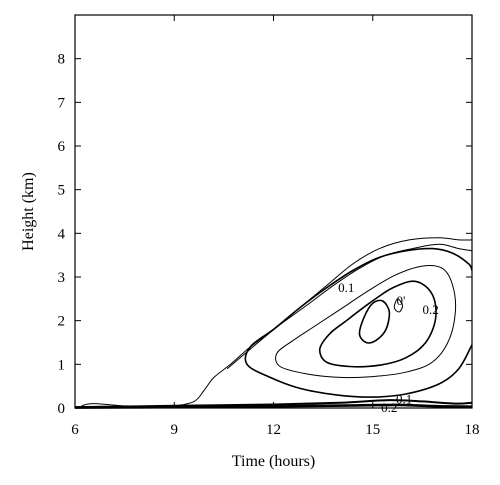 This screenshot has height=485, width=500. I want to click on y-tick-label: 7, so click(62, 103).